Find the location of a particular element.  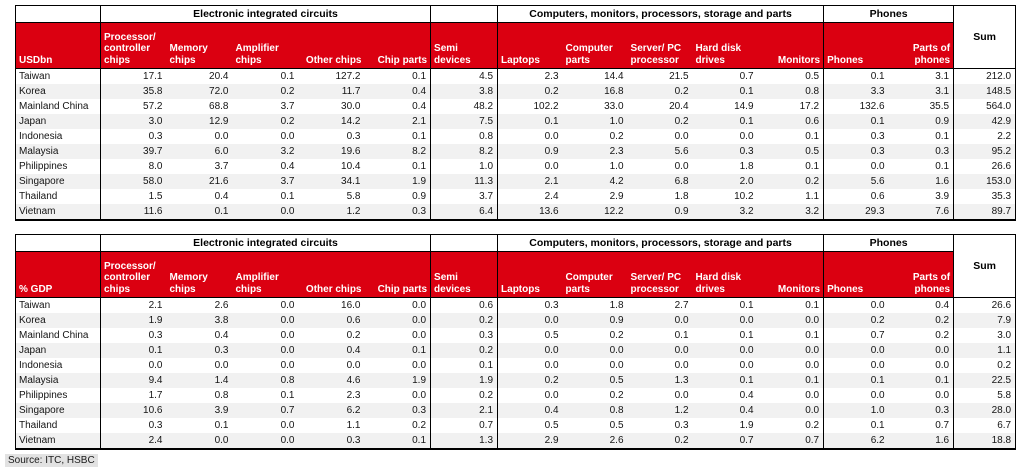

row-label: Mainland China is located at coordinates (58, 335).